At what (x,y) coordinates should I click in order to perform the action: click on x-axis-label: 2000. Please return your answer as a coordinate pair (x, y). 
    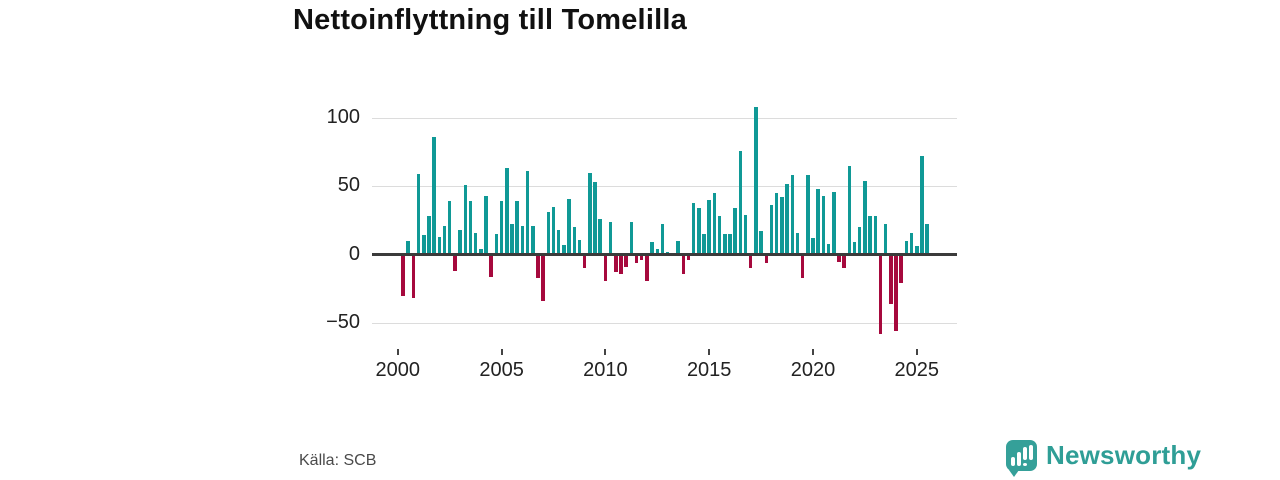
    Looking at the image, I should click on (398, 370).